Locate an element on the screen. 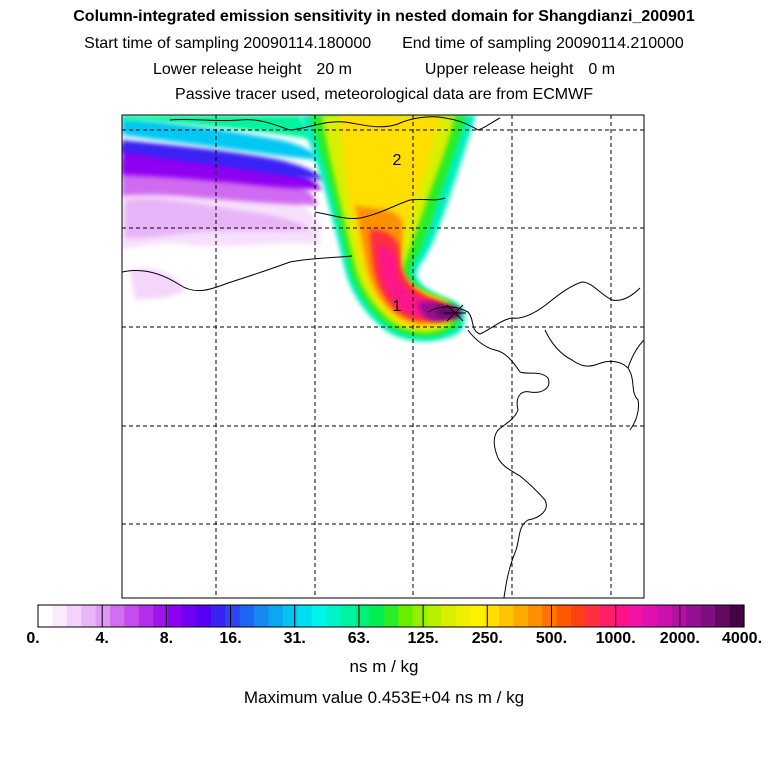 The image size is (768, 768). start-value: 20090114.180000 is located at coordinates (307, 43).